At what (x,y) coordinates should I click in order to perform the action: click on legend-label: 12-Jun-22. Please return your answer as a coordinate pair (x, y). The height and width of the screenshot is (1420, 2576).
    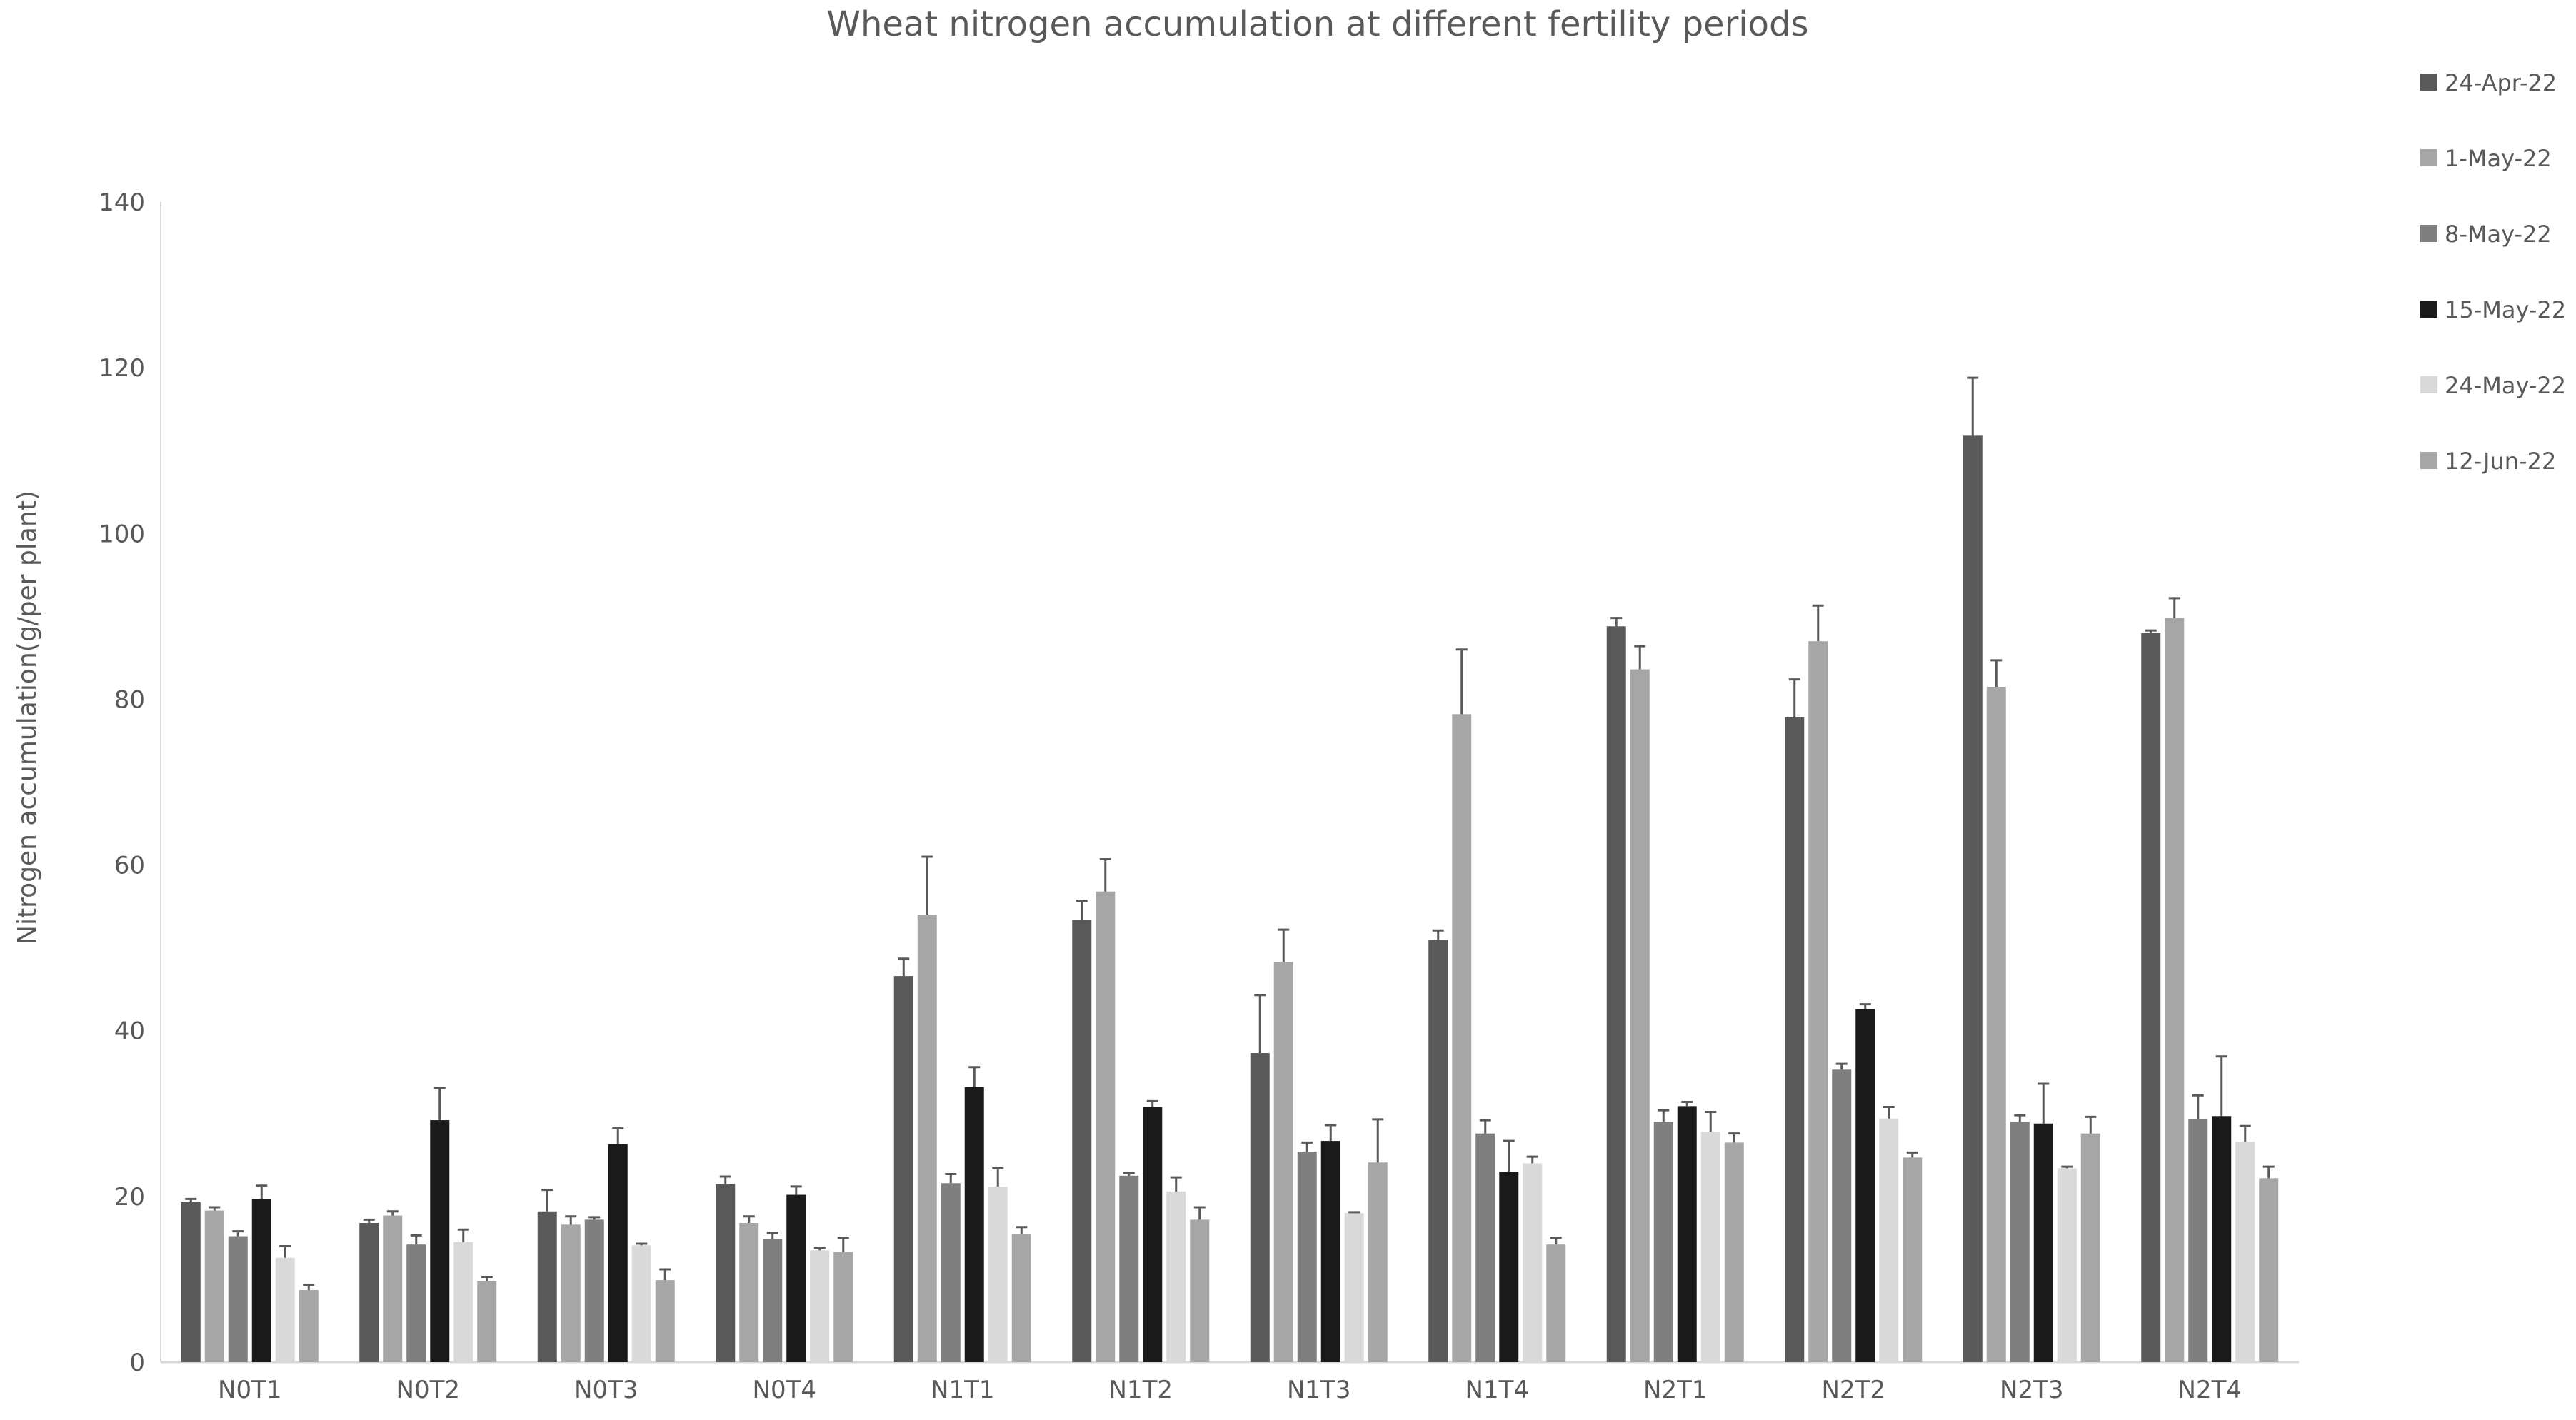
    Looking at the image, I should click on (2500, 461).